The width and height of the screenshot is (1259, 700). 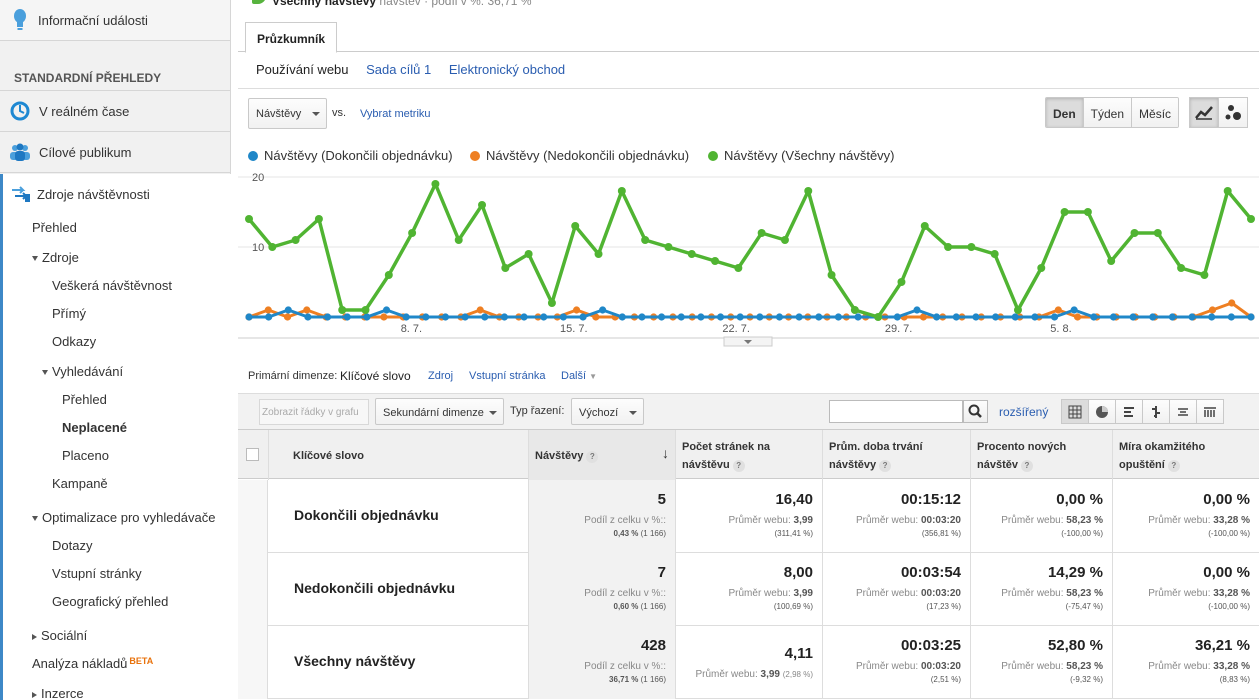 What do you see at coordinates (1079, 499) in the screenshot?
I see `cell-value: 0,00 %` at bounding box center [1079, 499].